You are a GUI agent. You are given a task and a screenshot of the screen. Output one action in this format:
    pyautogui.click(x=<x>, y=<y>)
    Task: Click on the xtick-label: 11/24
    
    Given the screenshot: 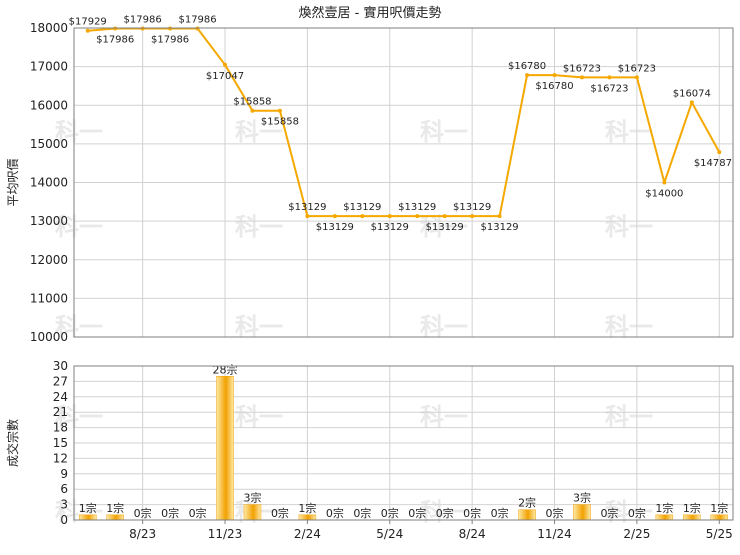 What is the action you would take?
    pyautogui.click(x=554, y=534)
    